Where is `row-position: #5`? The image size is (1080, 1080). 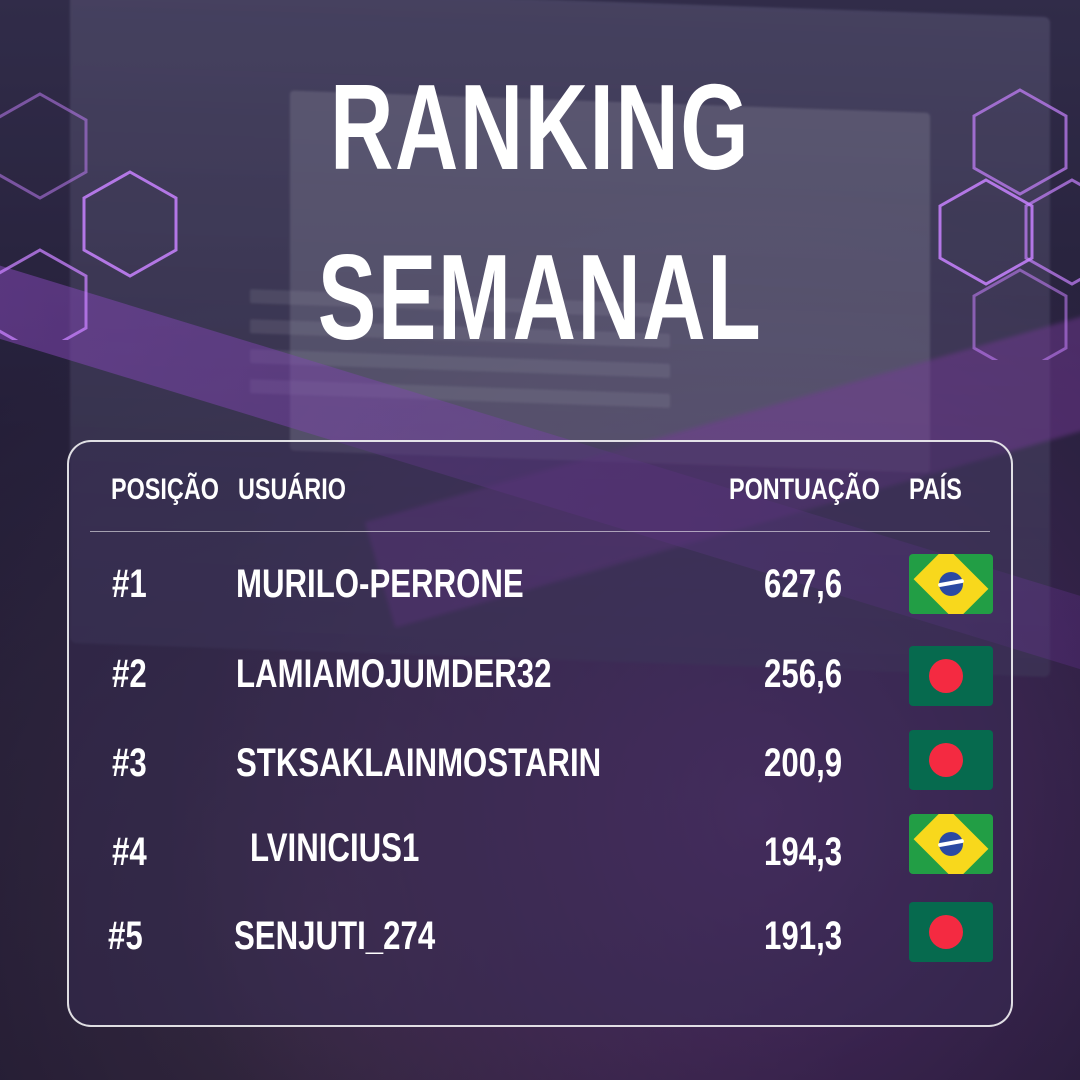
row-position: #5 is located at coordinates (125, 936).